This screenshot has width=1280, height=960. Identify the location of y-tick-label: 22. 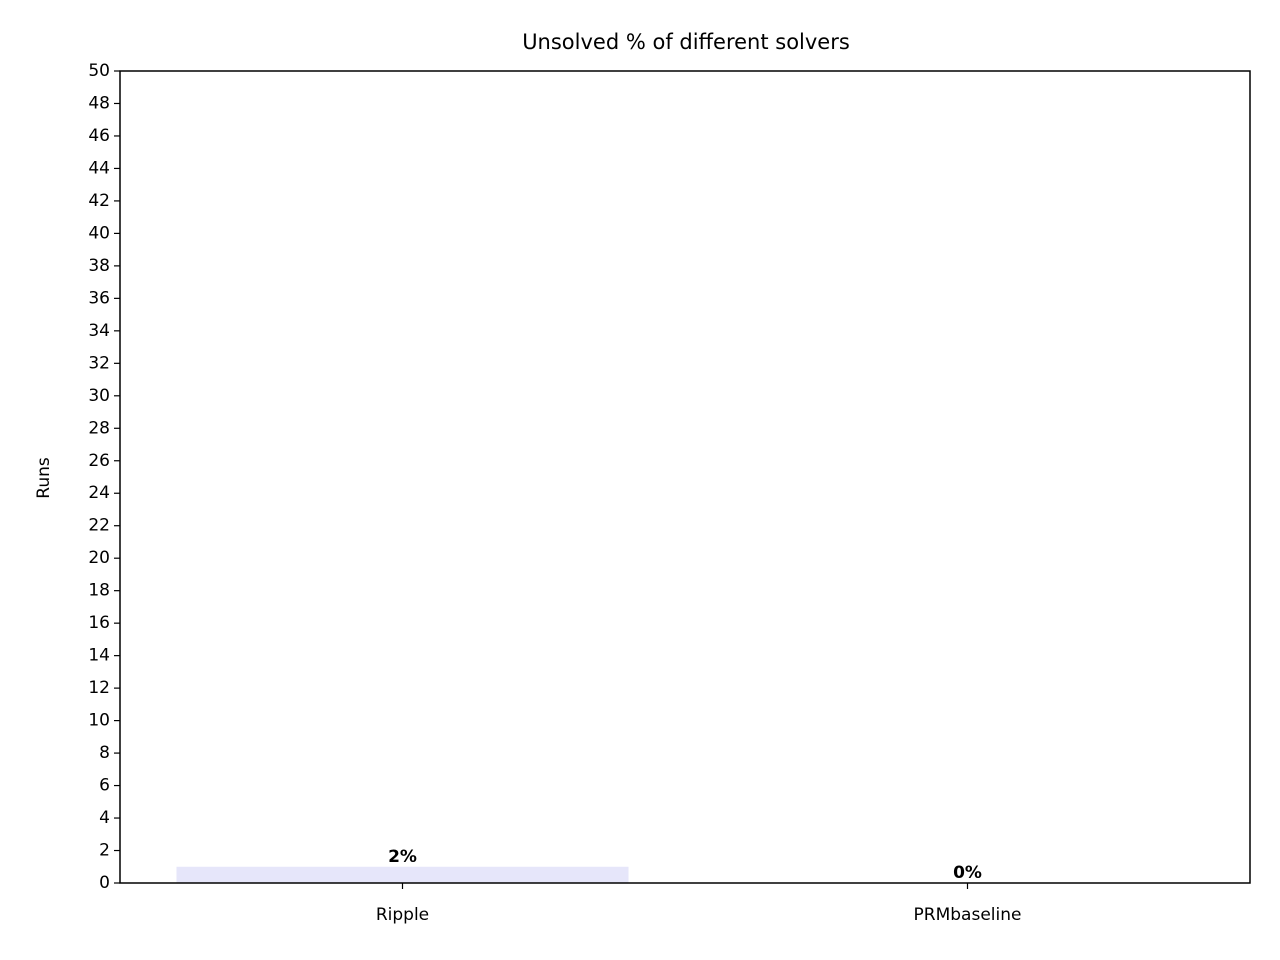
(99, 526).